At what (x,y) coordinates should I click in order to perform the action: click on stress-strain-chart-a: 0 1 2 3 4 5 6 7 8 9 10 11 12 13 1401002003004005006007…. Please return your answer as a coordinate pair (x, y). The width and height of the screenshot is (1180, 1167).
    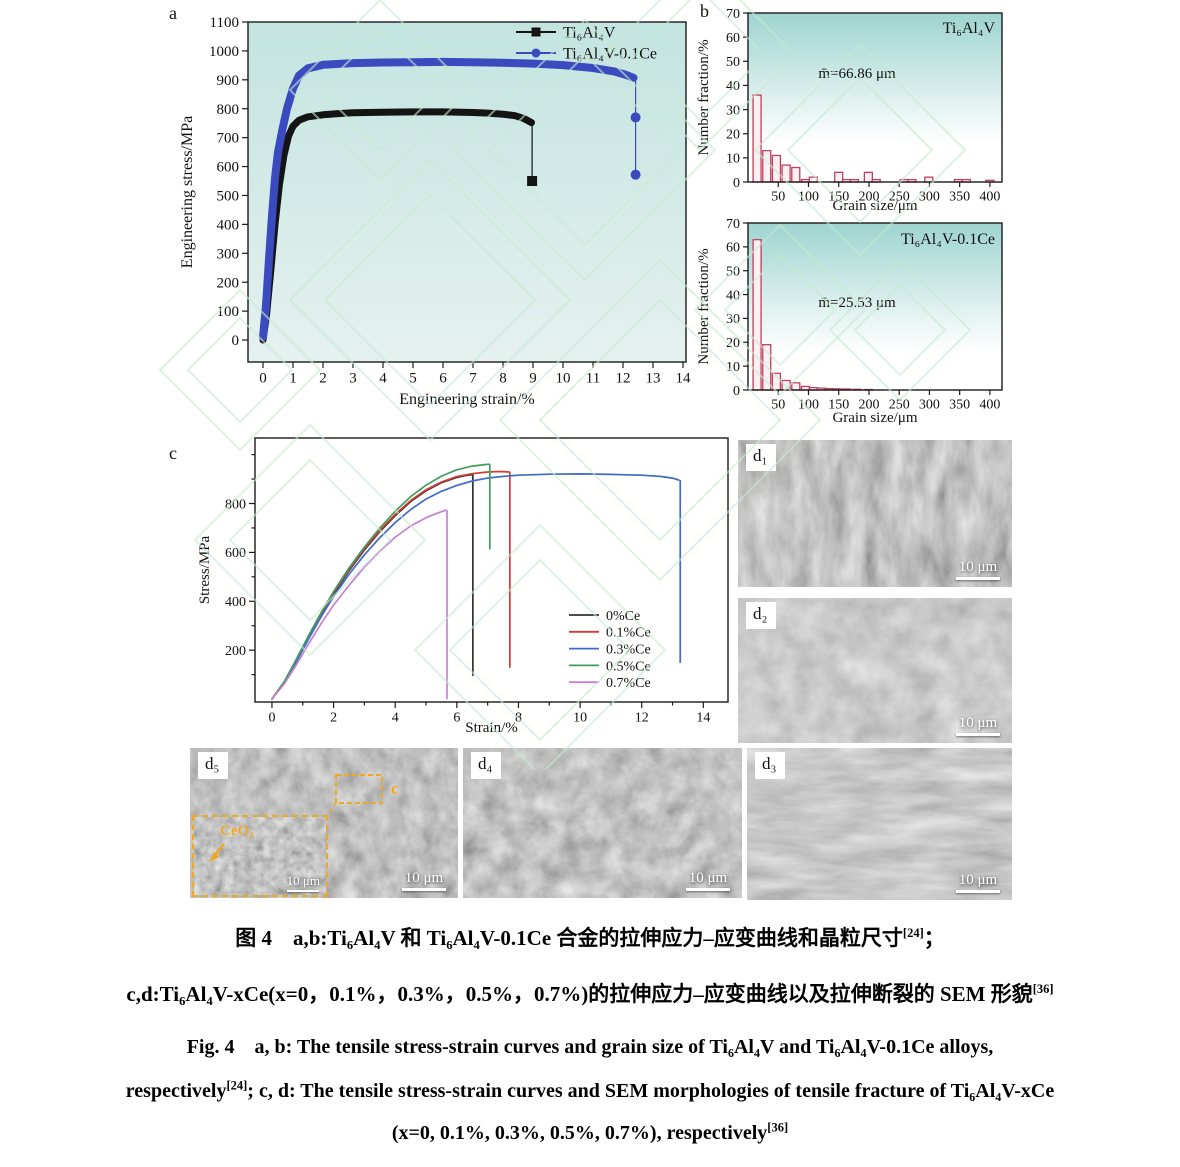
    Looking at the image, I should click on (435, 211).